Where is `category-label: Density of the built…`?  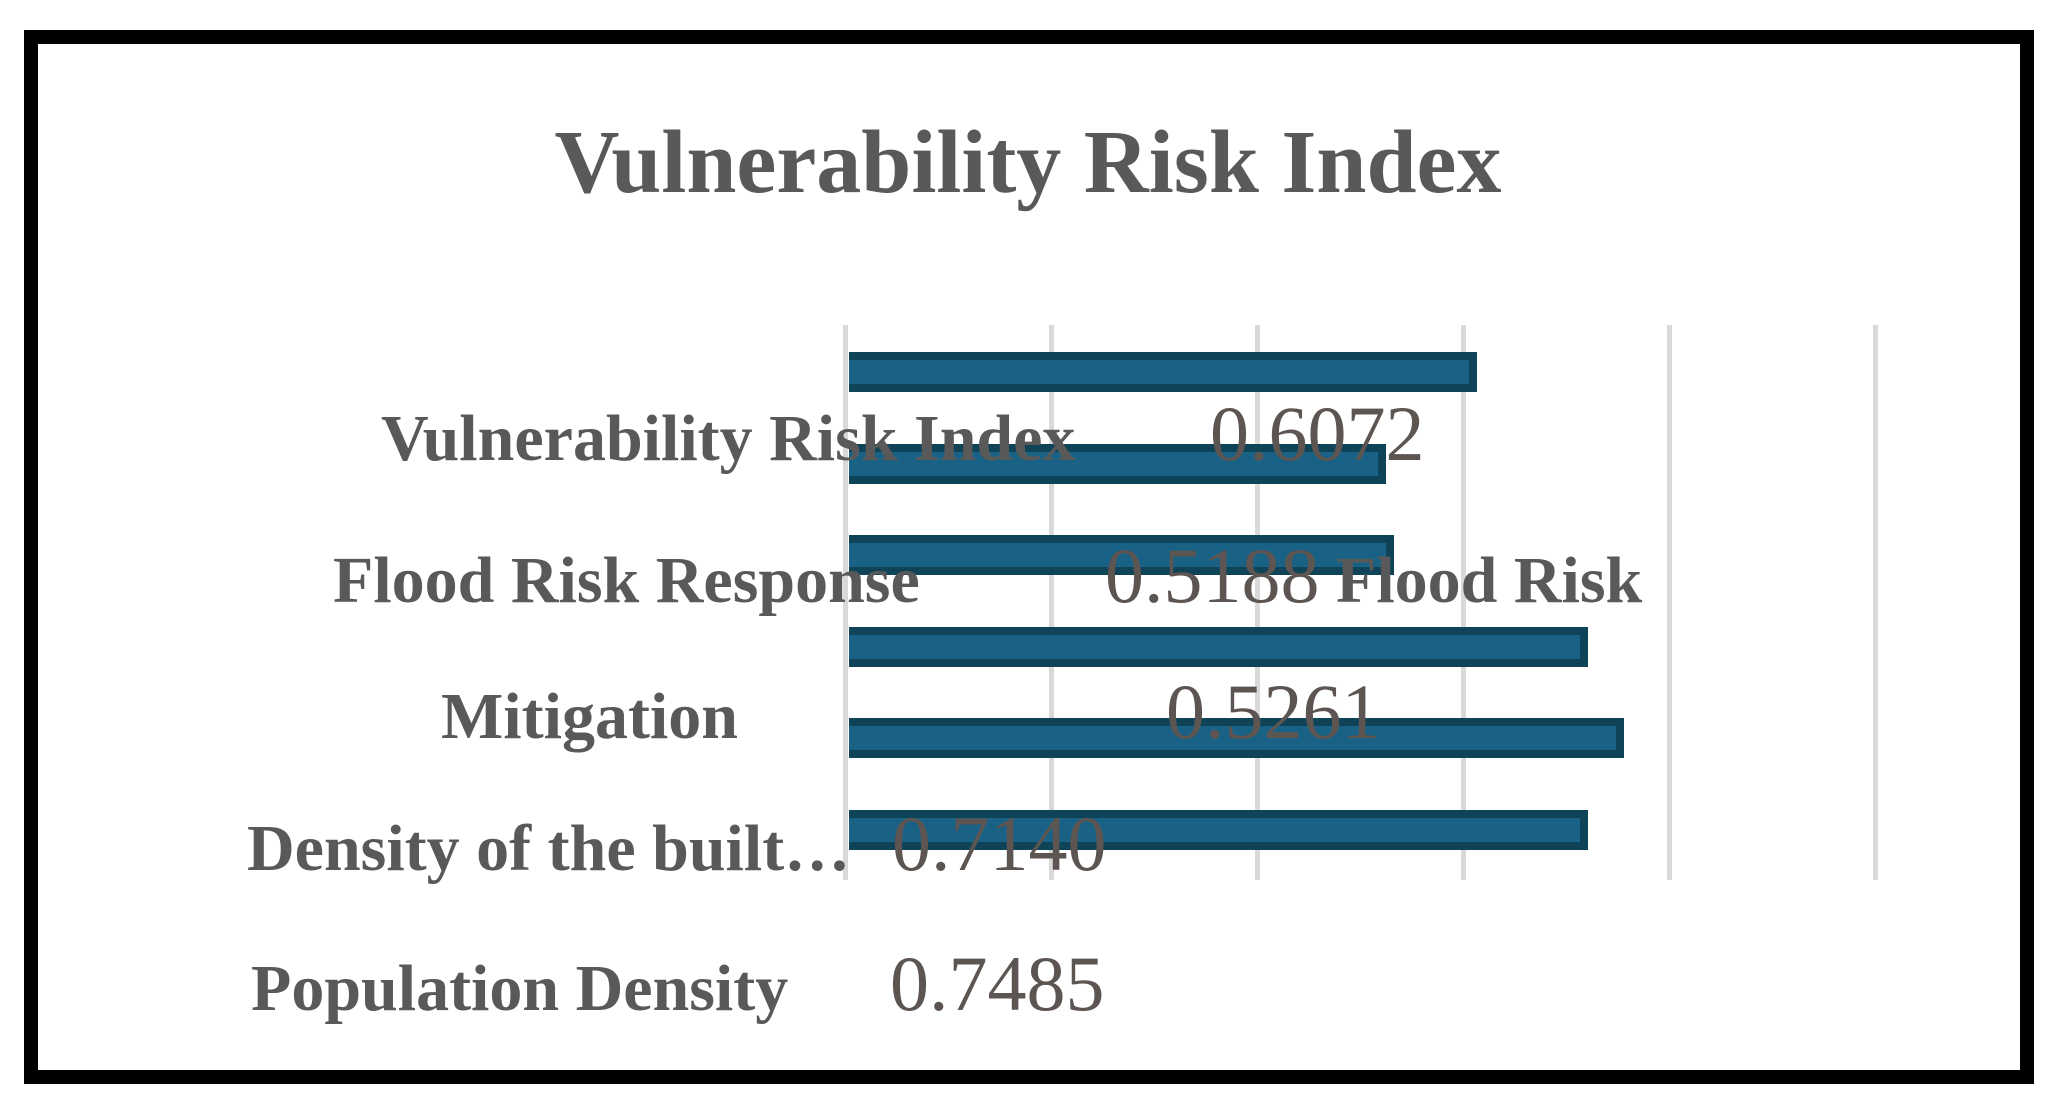
category-label: Density of the built… is located at coordinates (549, 848).